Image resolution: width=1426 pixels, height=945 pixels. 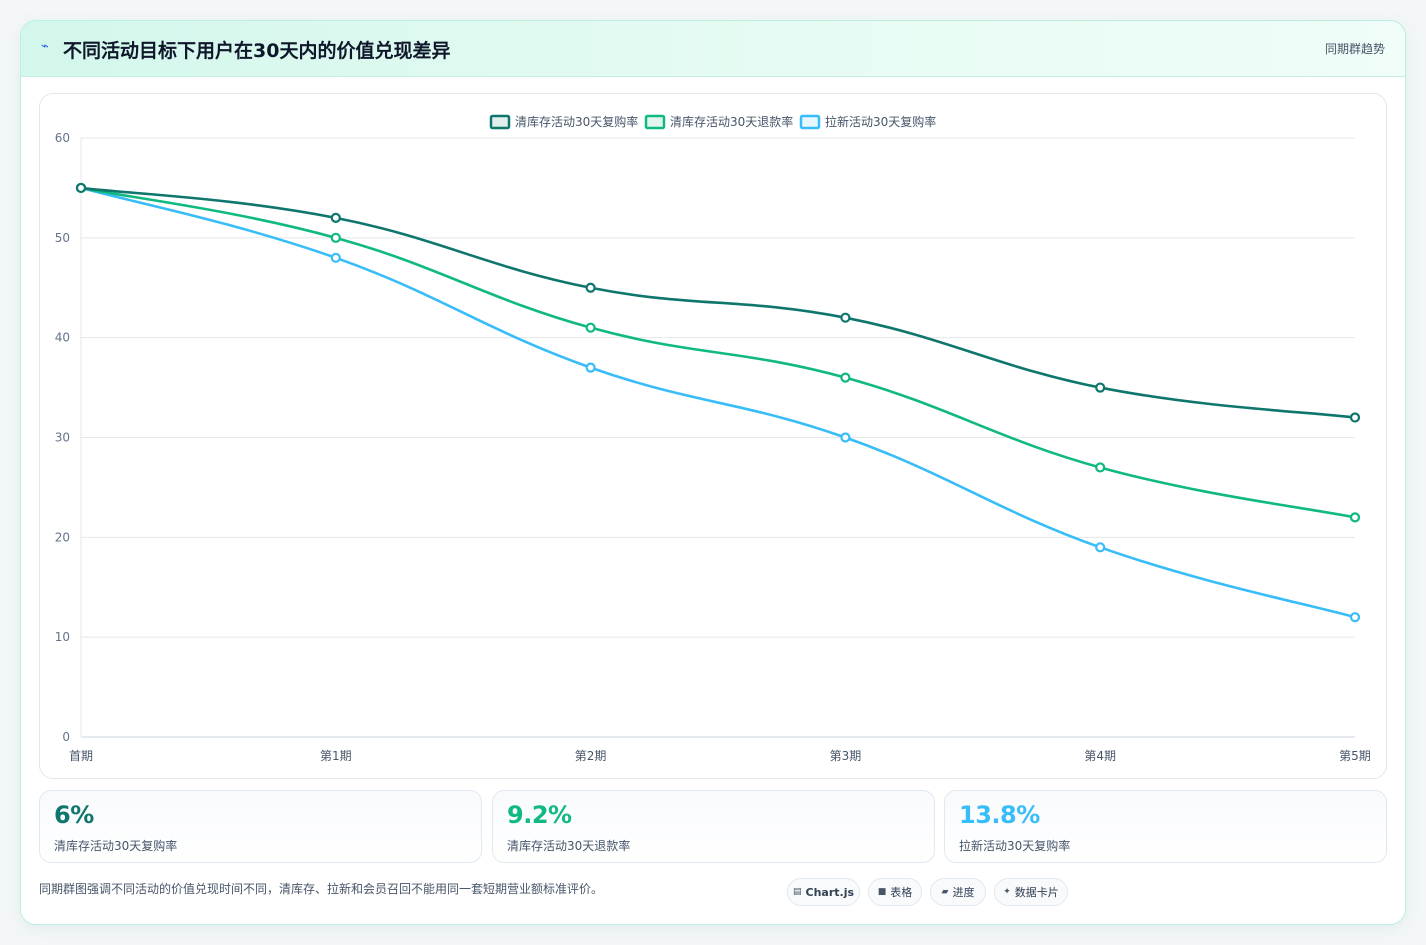 What do you see at coordinates (591, 756) in the screenshot?
I see `x-tick-label: 第2期` at bounding box center [591, 756].